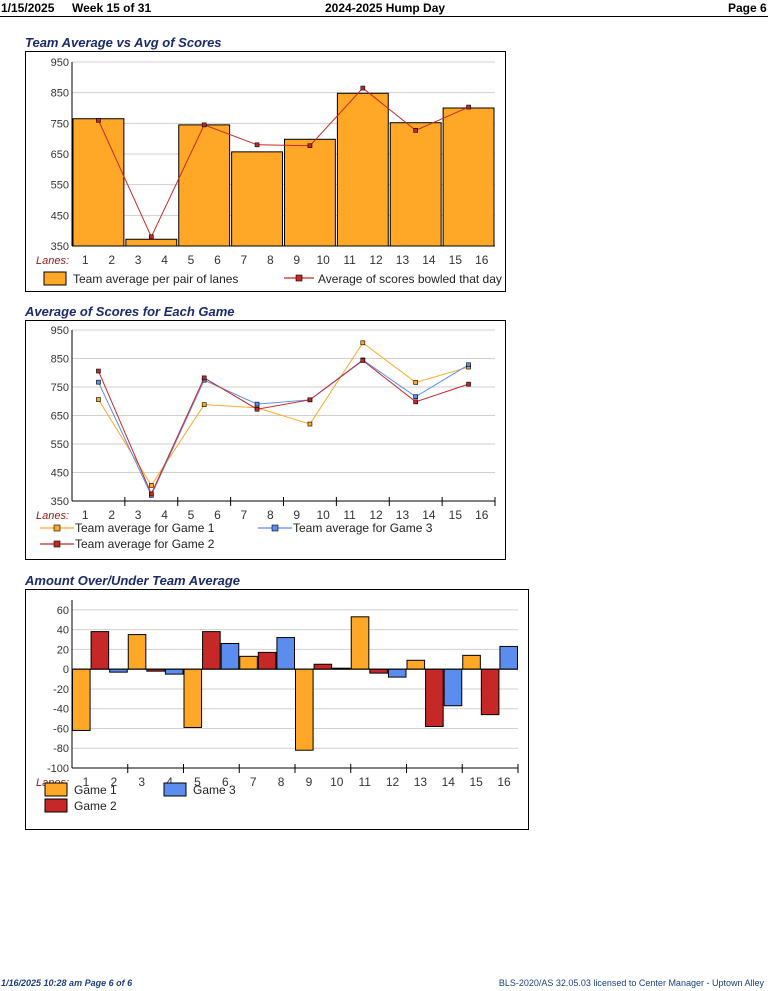 This screenshot has height=991, width=768. Describe the element at coordinates (410, 279) in the screenshot. I see `legend-label-avg-scores: Average of scores bowled that day` at that location.